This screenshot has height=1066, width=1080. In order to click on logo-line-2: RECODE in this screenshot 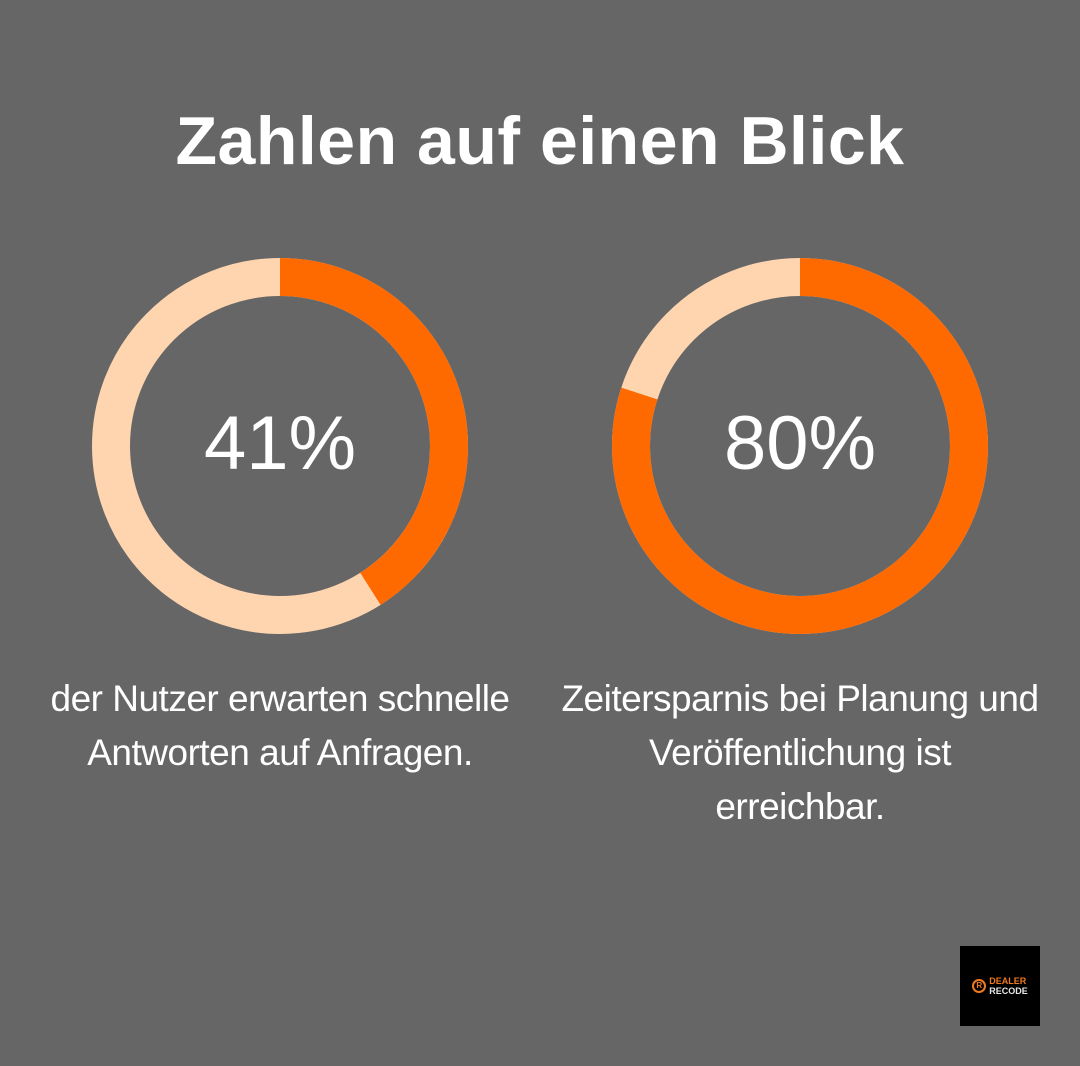, I will do `click(1008, 991)`.